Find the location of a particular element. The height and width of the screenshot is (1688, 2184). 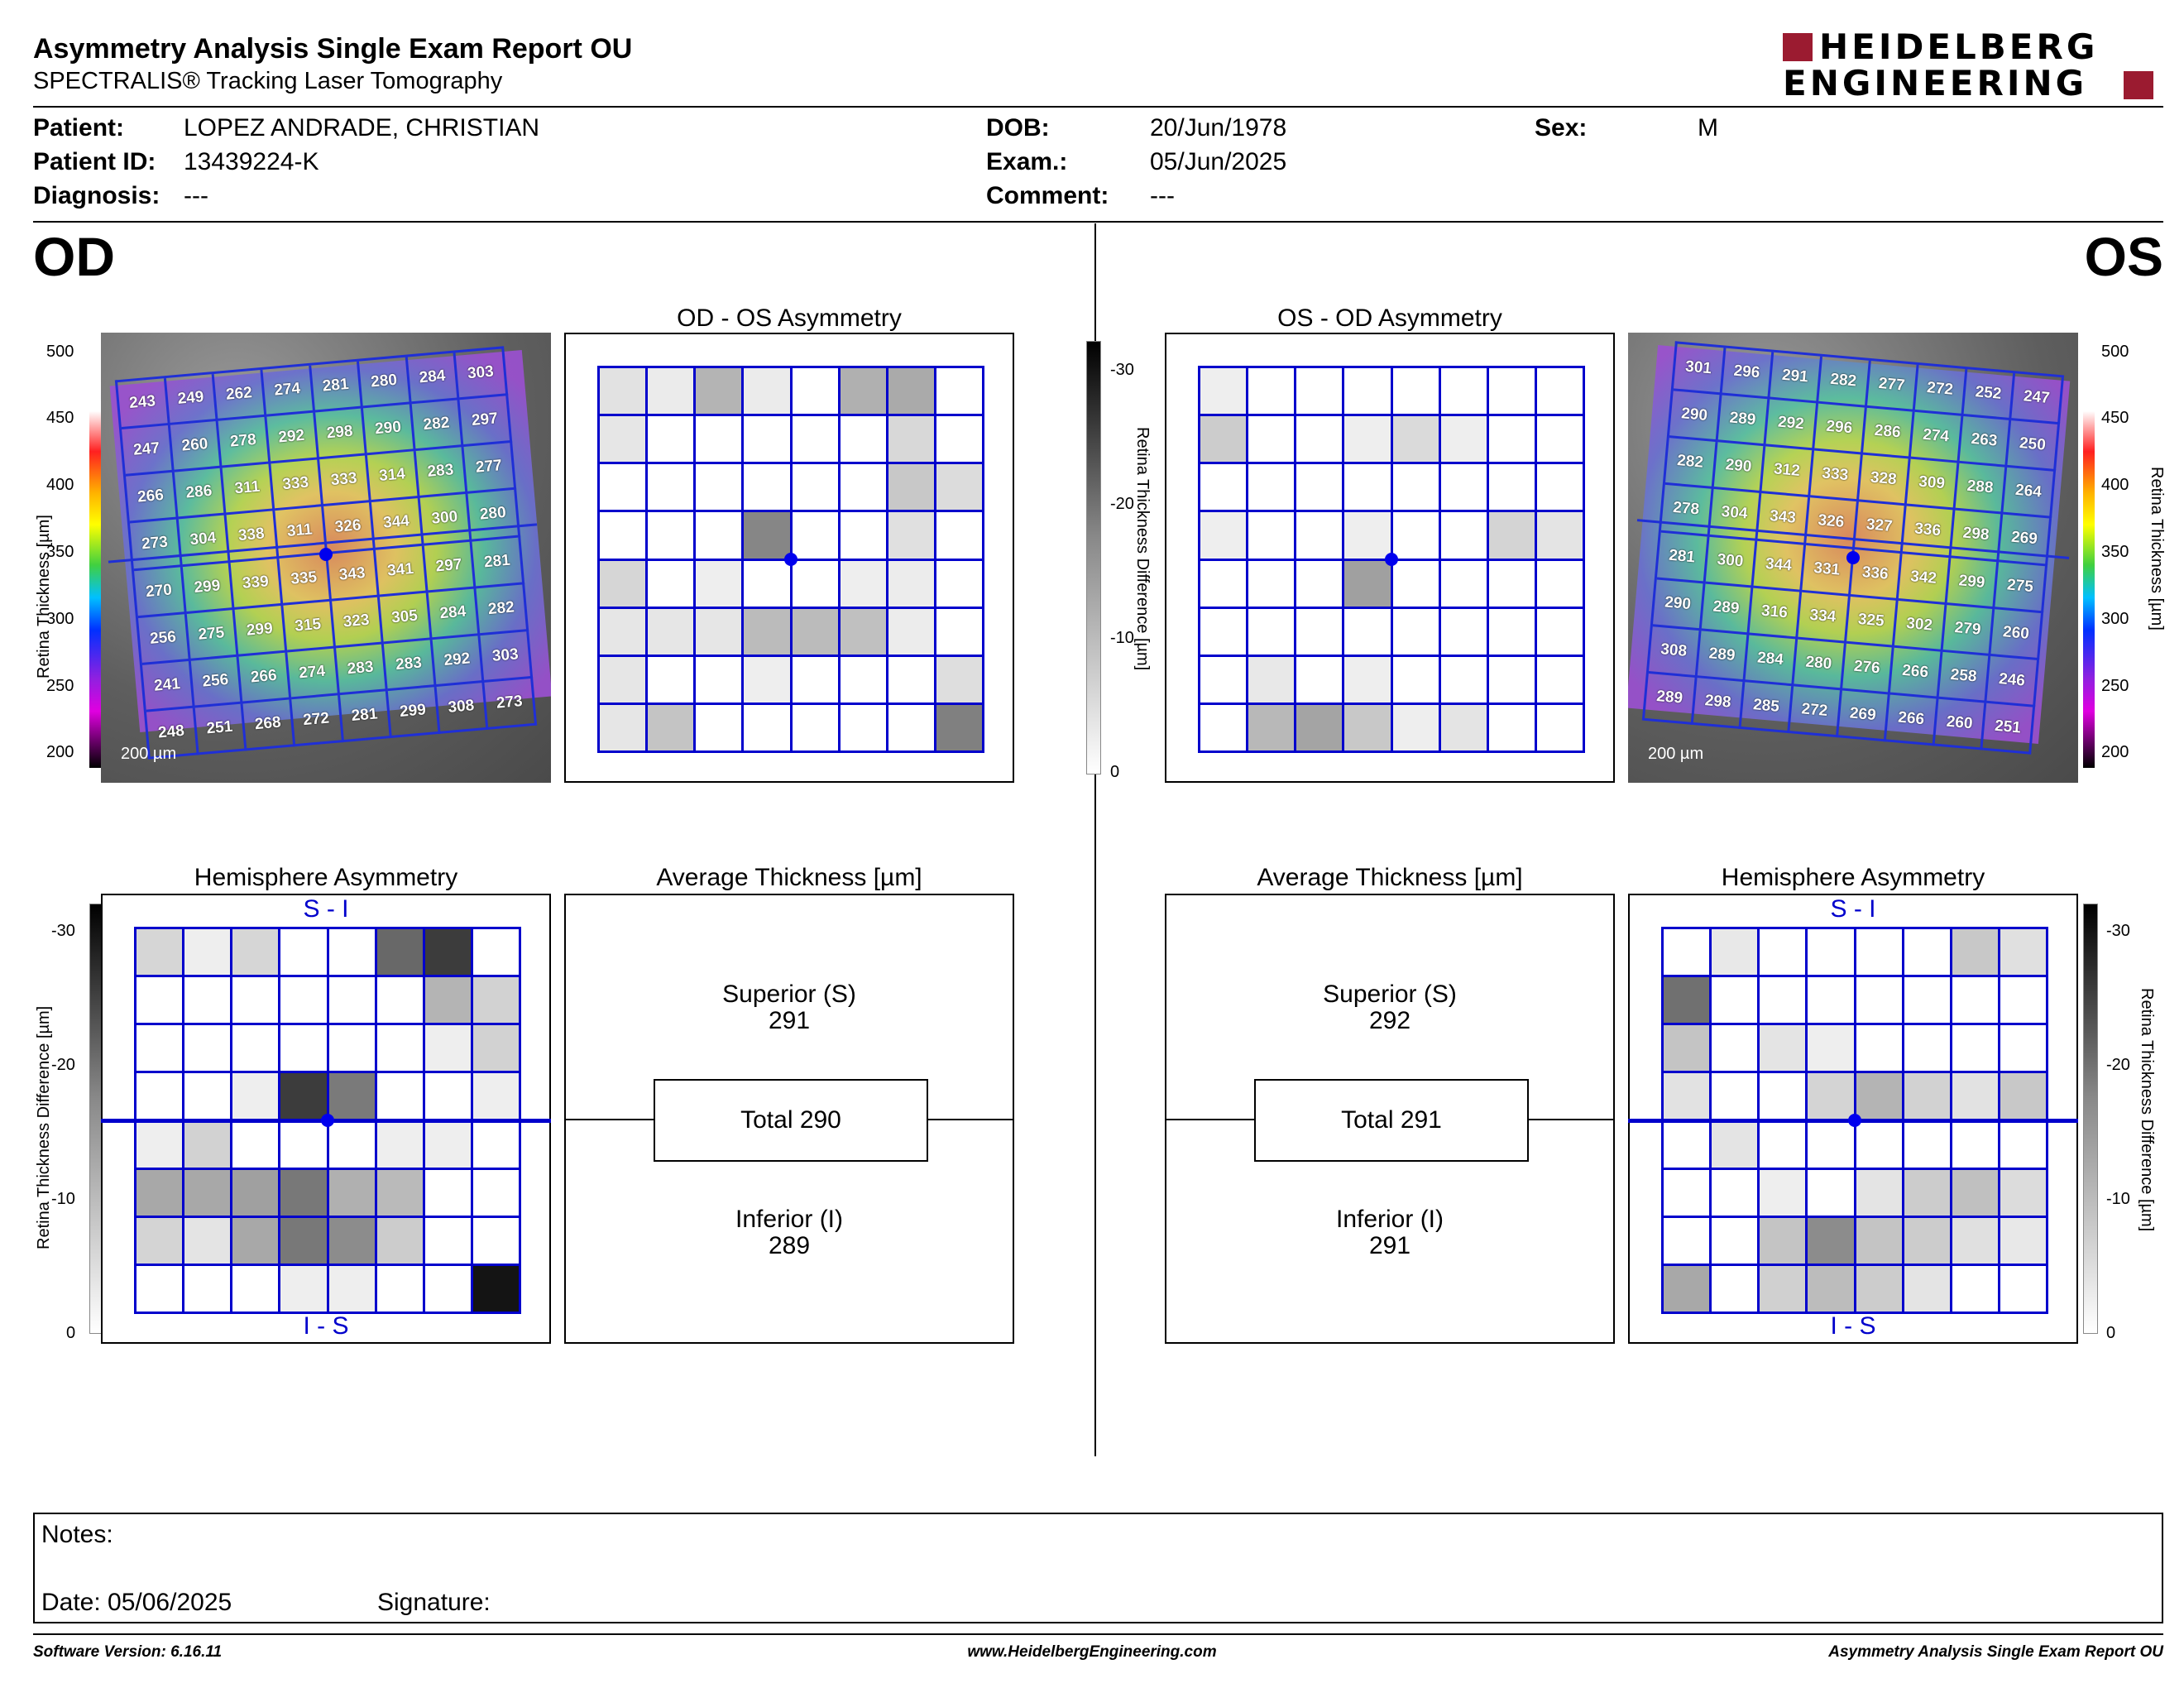

os-thickness-cell: 275 is located at coordinates (2021, 587).